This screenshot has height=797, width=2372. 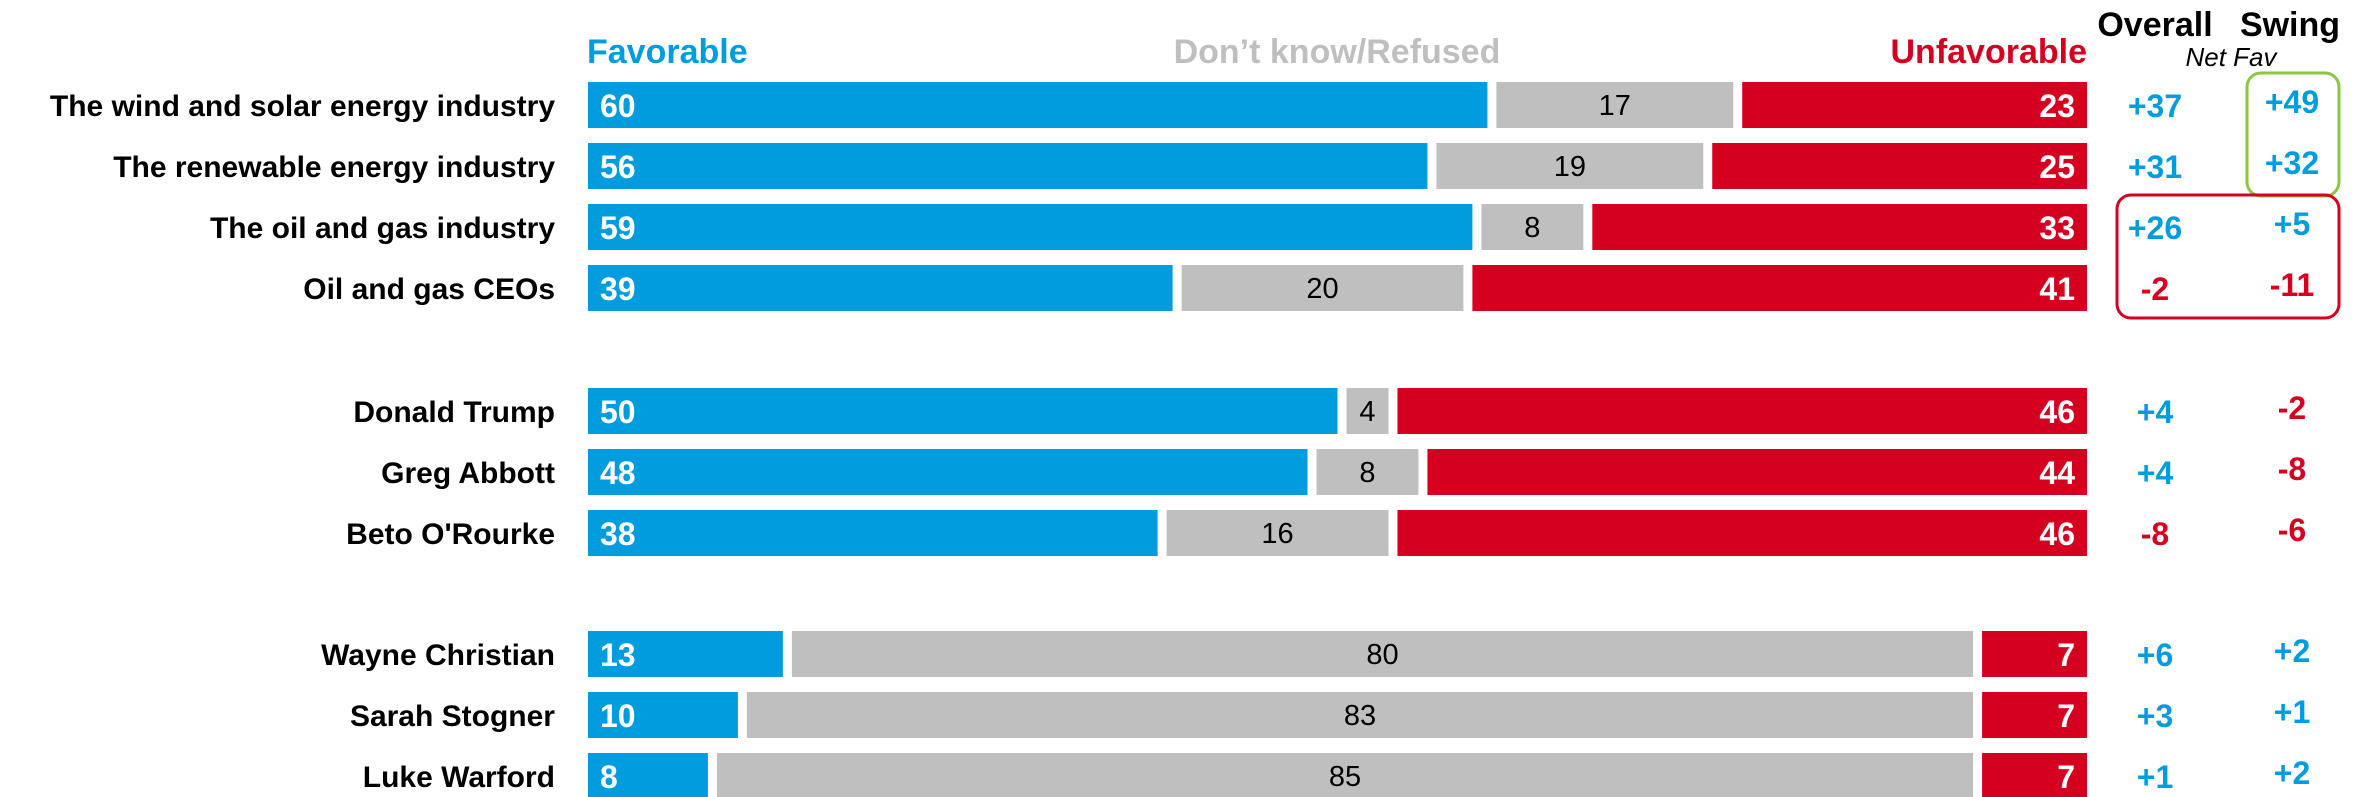 What do you see at coordinates (2290, 25) in the screenshot?
I see `swing-header: Swing` at bounding box center [2290, 25].